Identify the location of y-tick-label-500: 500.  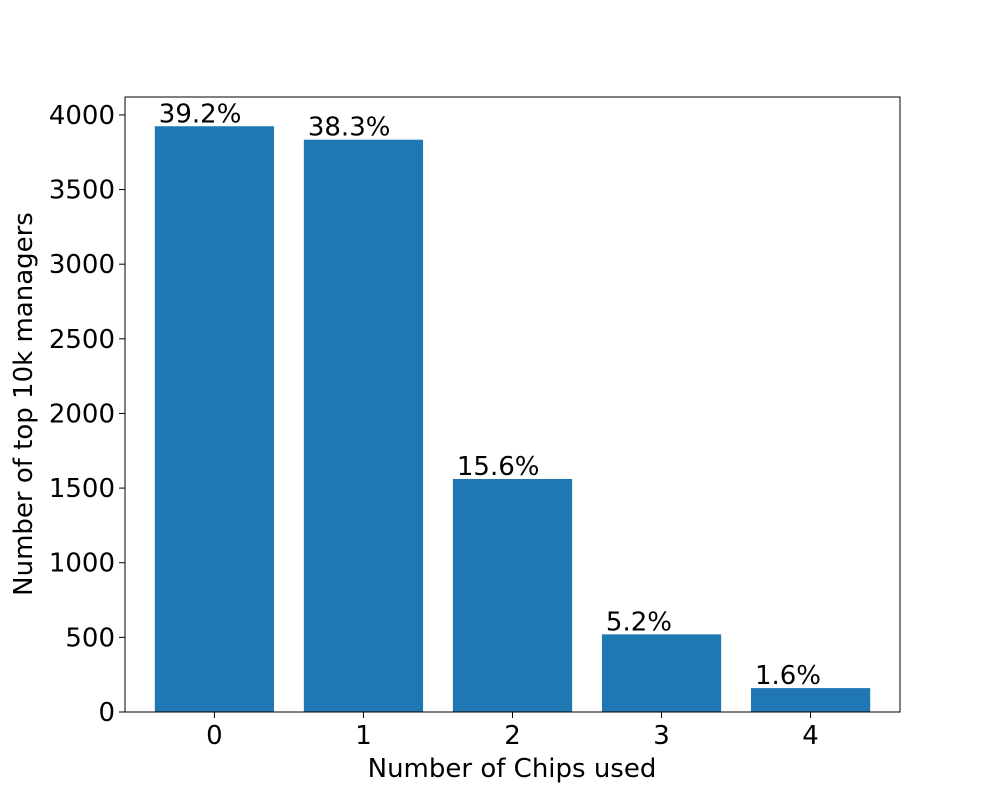
(90, 638).